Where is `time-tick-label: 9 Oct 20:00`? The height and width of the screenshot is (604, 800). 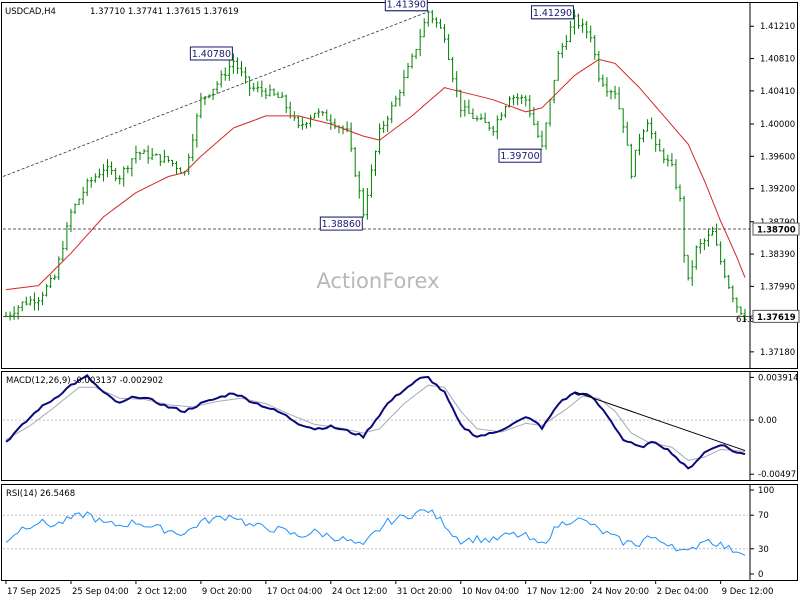 time-tick-label: 9 Oct 20:00 is located at coordinates (227, 592).